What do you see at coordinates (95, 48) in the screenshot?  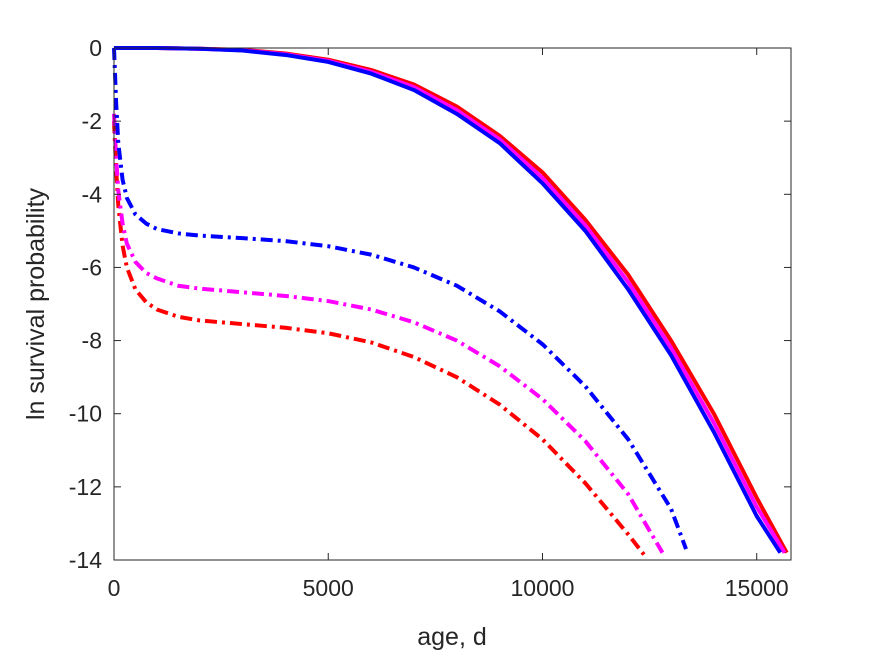 I see `y-tick-label: 0` at bounding box center [95, 48].